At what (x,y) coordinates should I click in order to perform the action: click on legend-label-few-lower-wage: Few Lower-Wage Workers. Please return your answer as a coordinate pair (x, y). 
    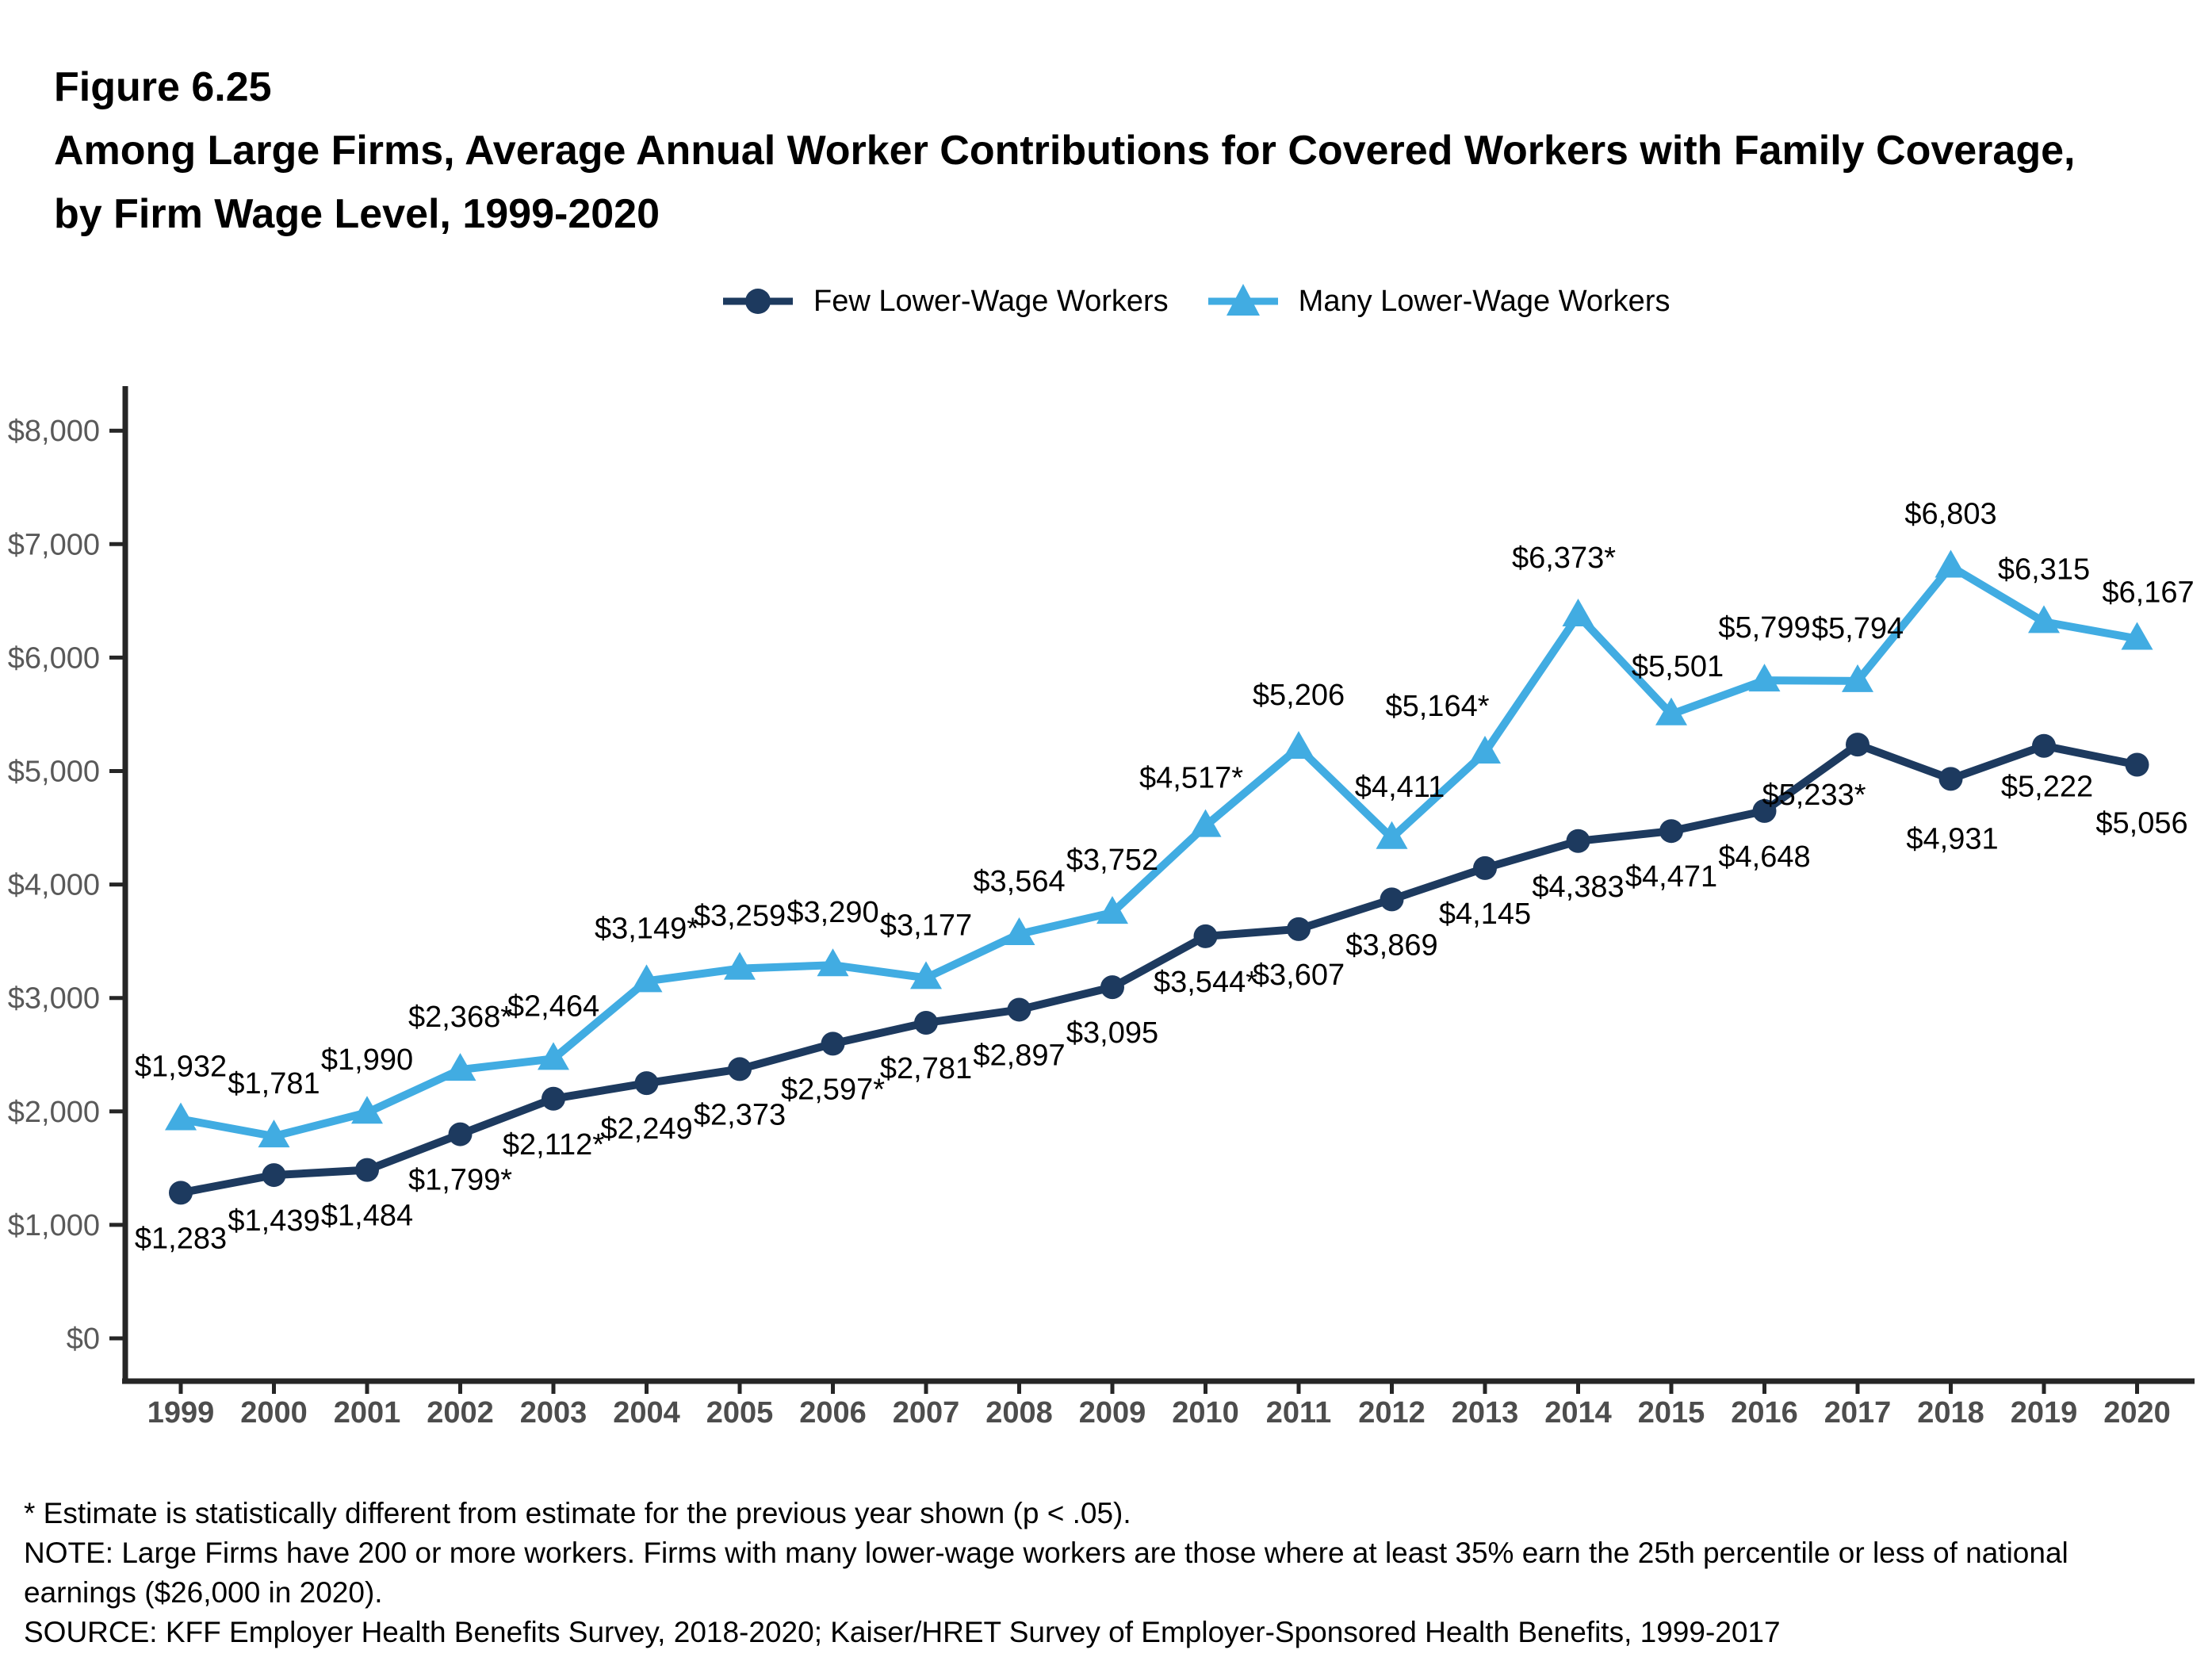
    Looking at the image, I should click on (991, 301).